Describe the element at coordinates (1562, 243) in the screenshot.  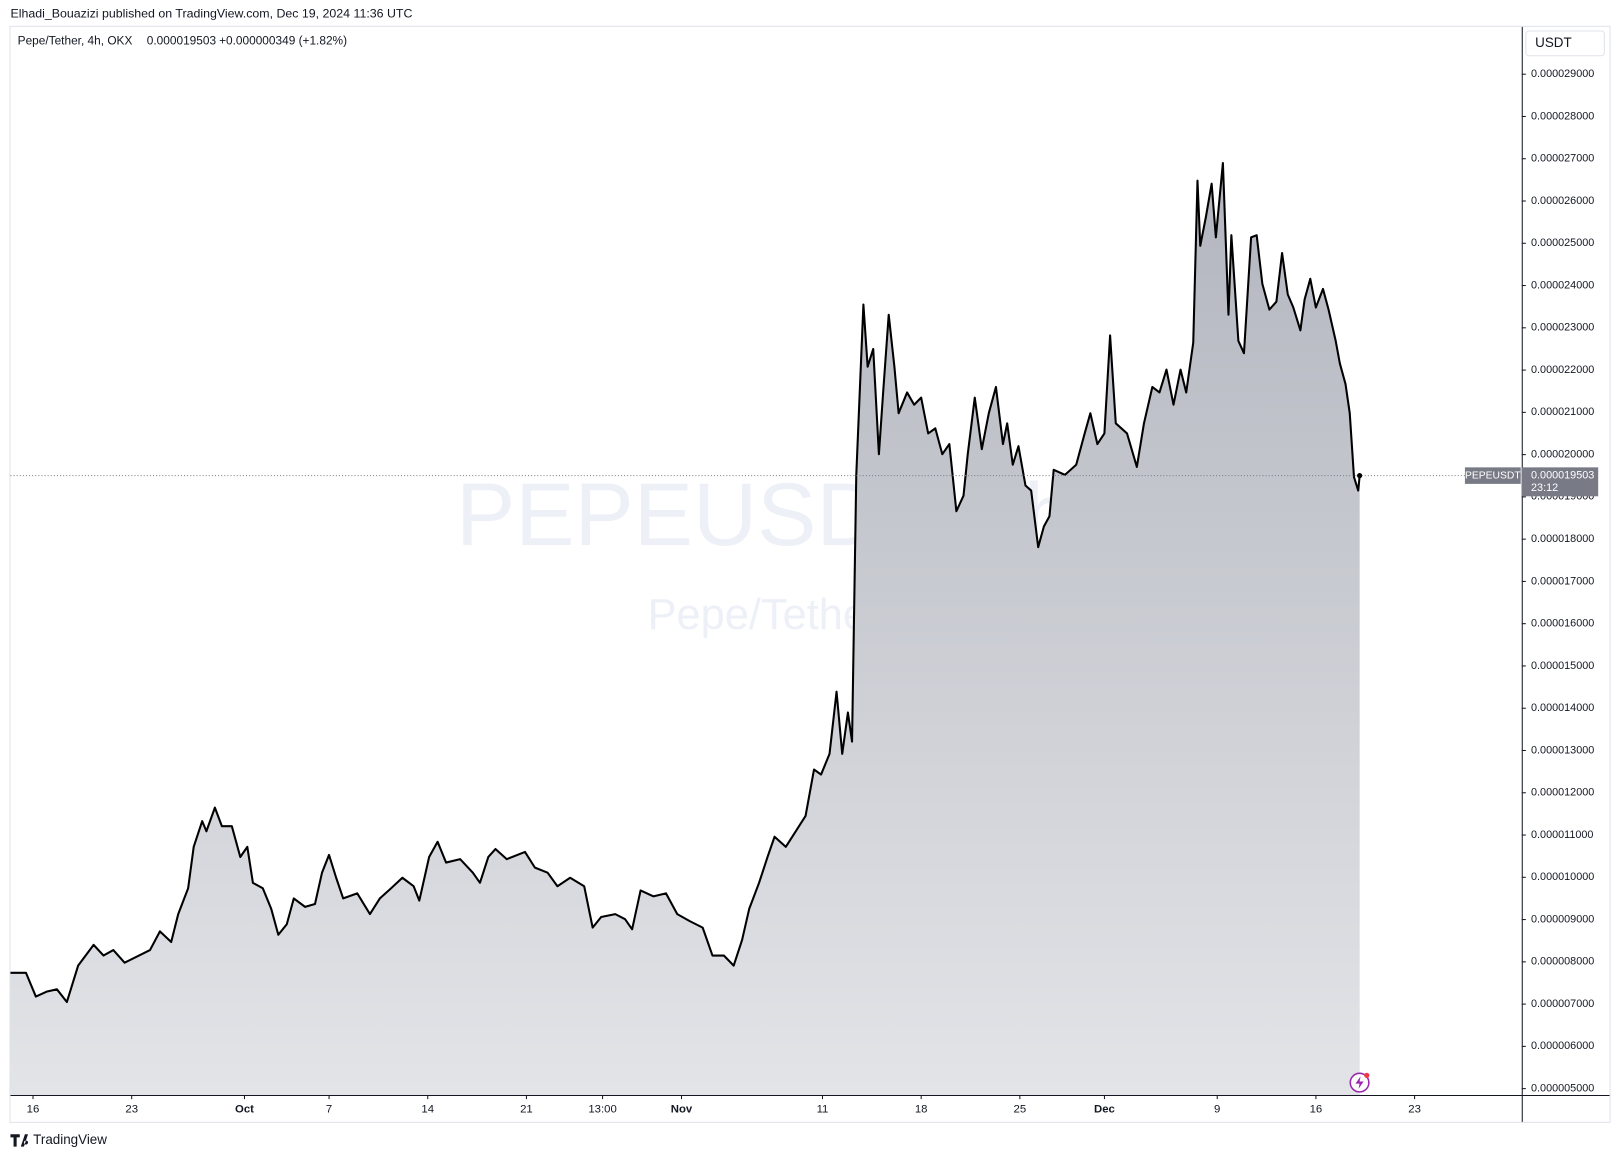
I see `y-tick-label: 0.000025000` at that location.